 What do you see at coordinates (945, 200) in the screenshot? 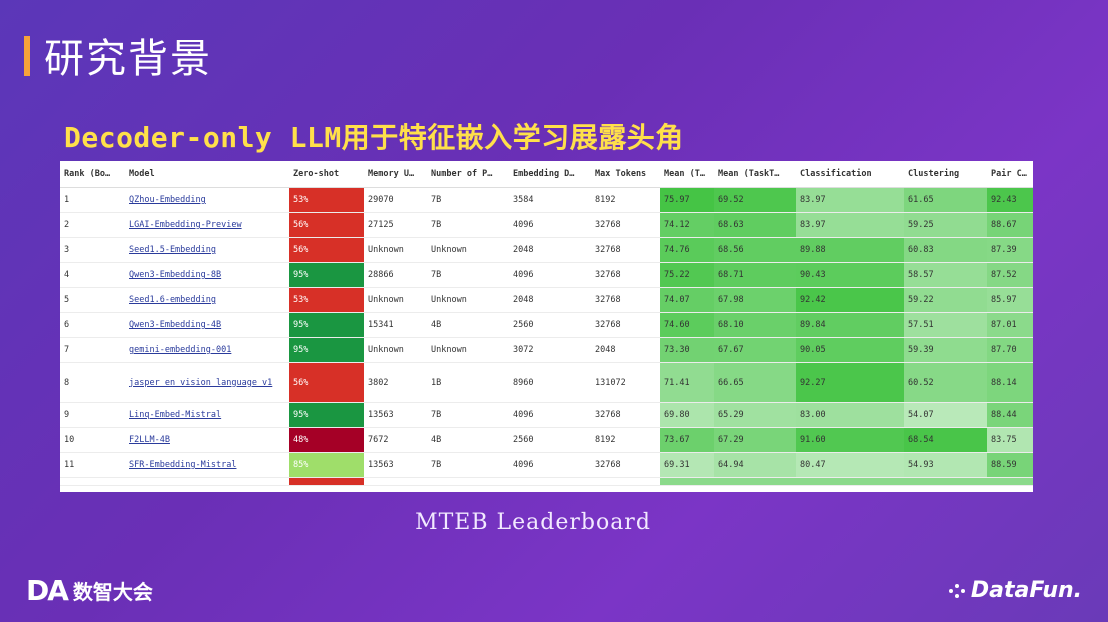
I see `cell-clu: 61.65` at bounding box center [945, 200].